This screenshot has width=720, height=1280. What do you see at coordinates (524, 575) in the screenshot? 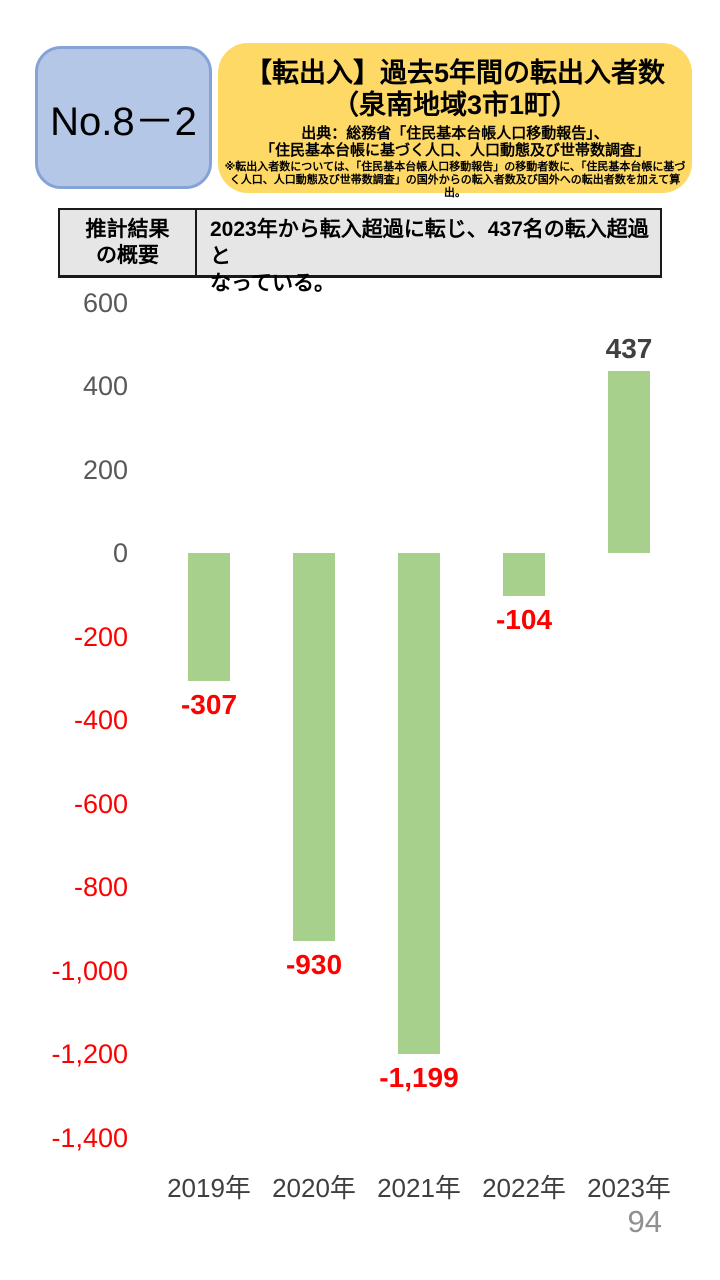
I see `bar-2022年` at bounding box center [524, 575].